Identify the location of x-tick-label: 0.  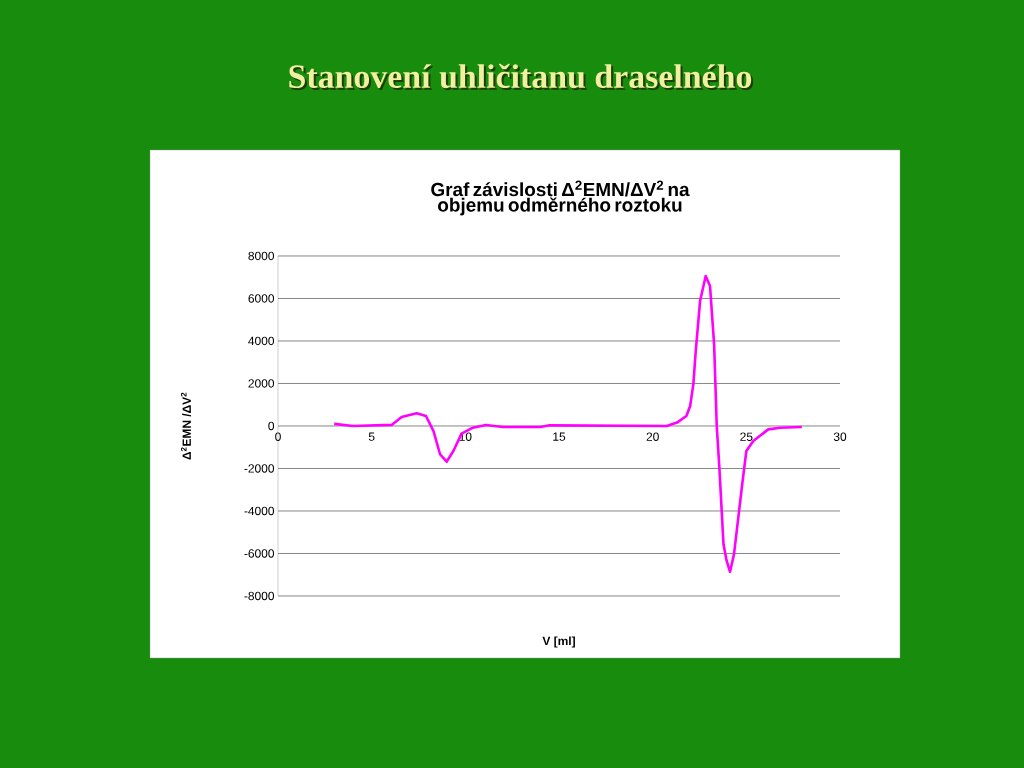
(278, 436).